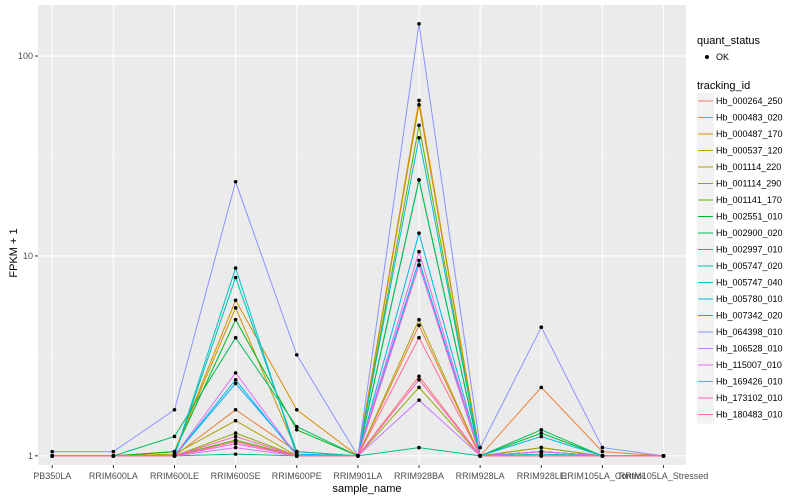 The height and width of the screenshot is (500, 800). Describe the element at coordinates (480, 476) in the screenshot. I see `x-tick-label: RRIM928LA` at that location.